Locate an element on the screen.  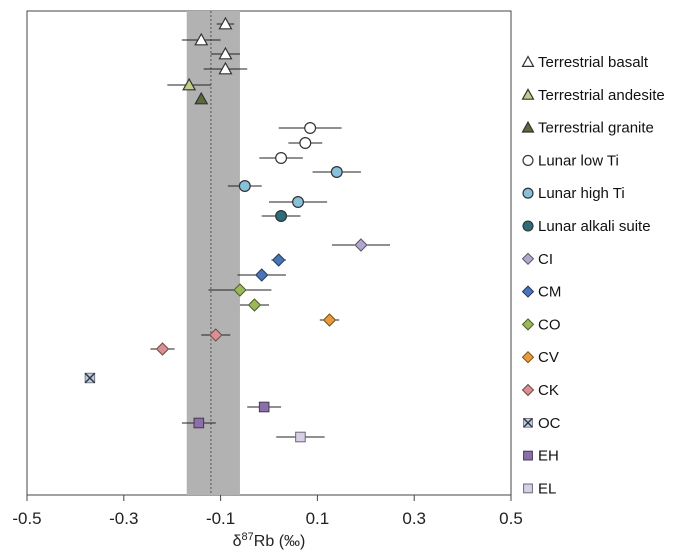
point-el is located at coordinates (300, 437).